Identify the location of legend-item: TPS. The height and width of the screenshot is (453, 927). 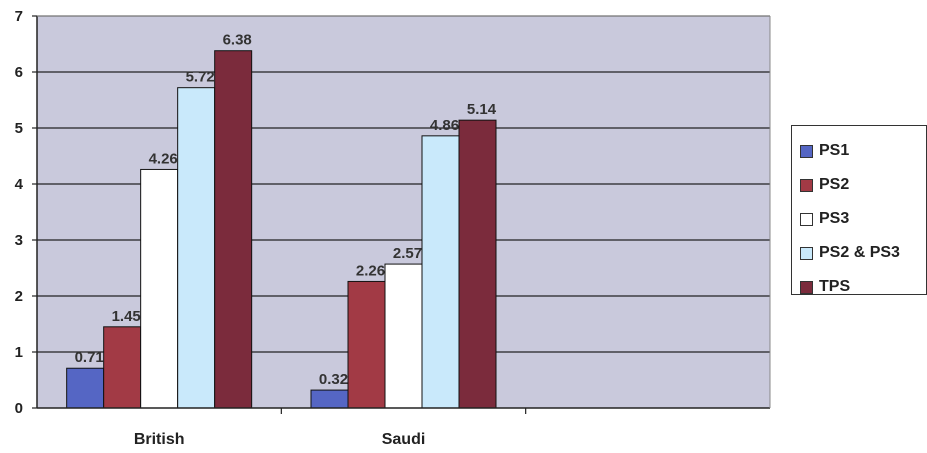
(859, 287).